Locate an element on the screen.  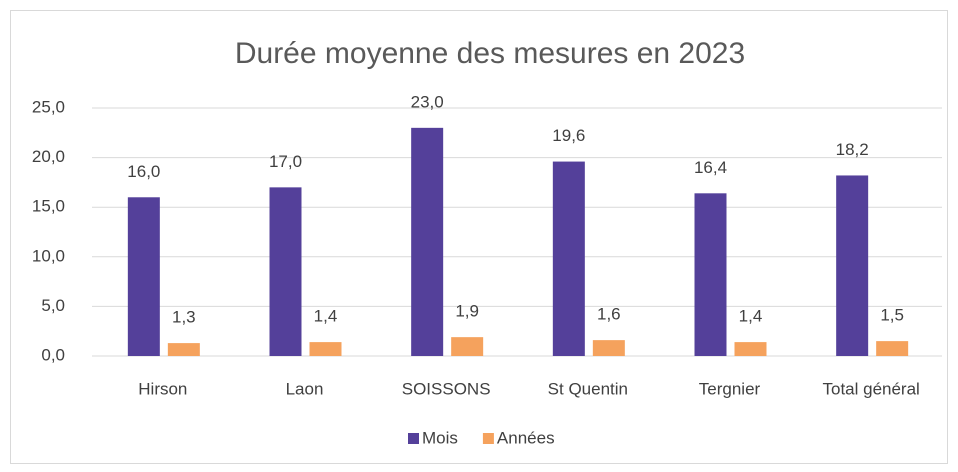
y-tick-label: 15,0 is located at coordinates (48, 206).